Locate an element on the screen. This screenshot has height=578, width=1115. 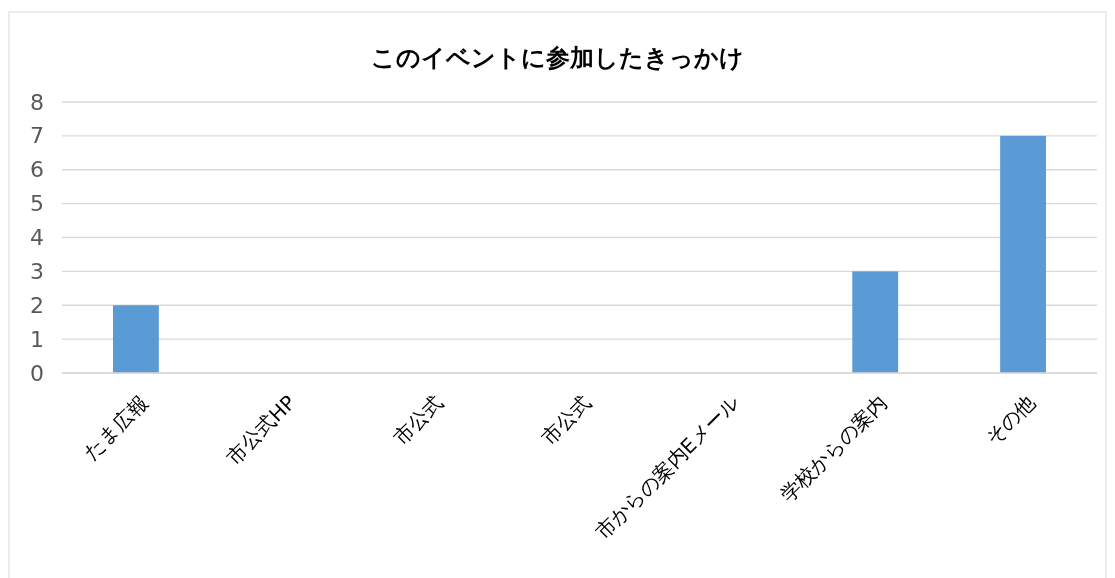
x-tick-label: たま広報 is located at coordinates (115, 427).